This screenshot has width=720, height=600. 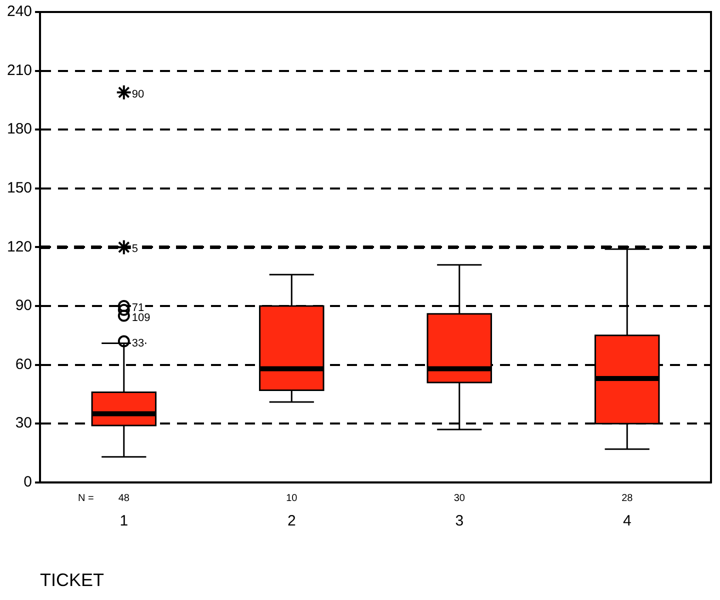 I want to click on x-axis-title: TICKET, so click(x=72, y=580).